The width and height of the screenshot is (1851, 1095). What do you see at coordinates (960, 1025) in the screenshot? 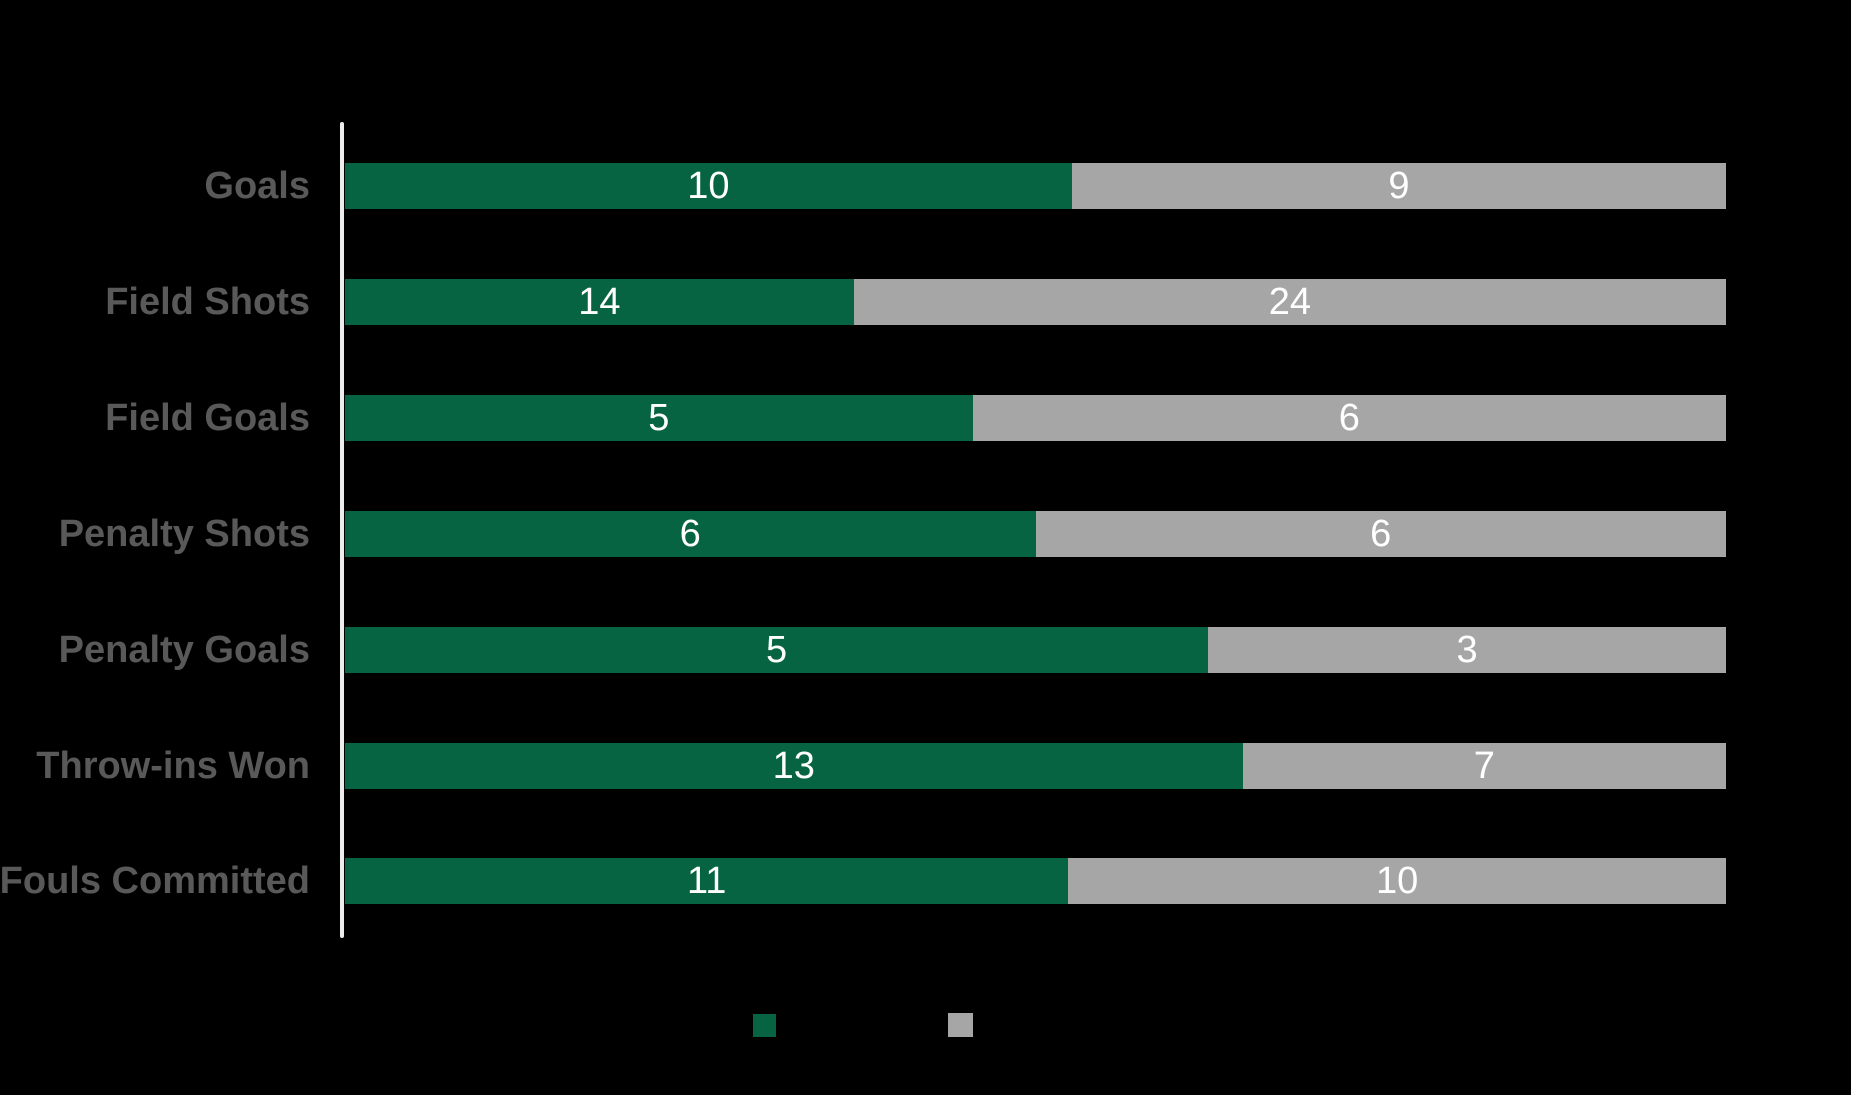
I see `legend-swatch-gray` at bounding box center [960, 1025].